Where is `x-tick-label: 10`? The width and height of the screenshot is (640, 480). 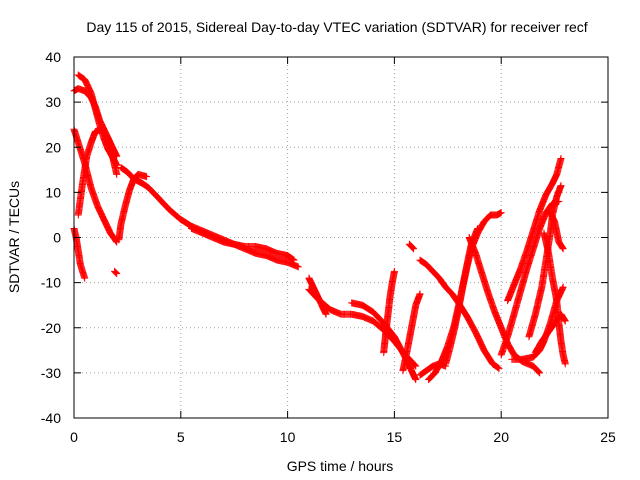 x-tick-label: 10 is located at coordinates (288, 437).